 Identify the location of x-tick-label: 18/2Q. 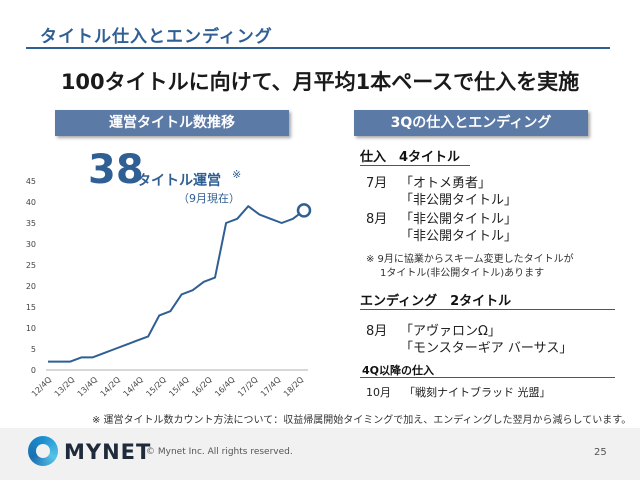
(294, 387).